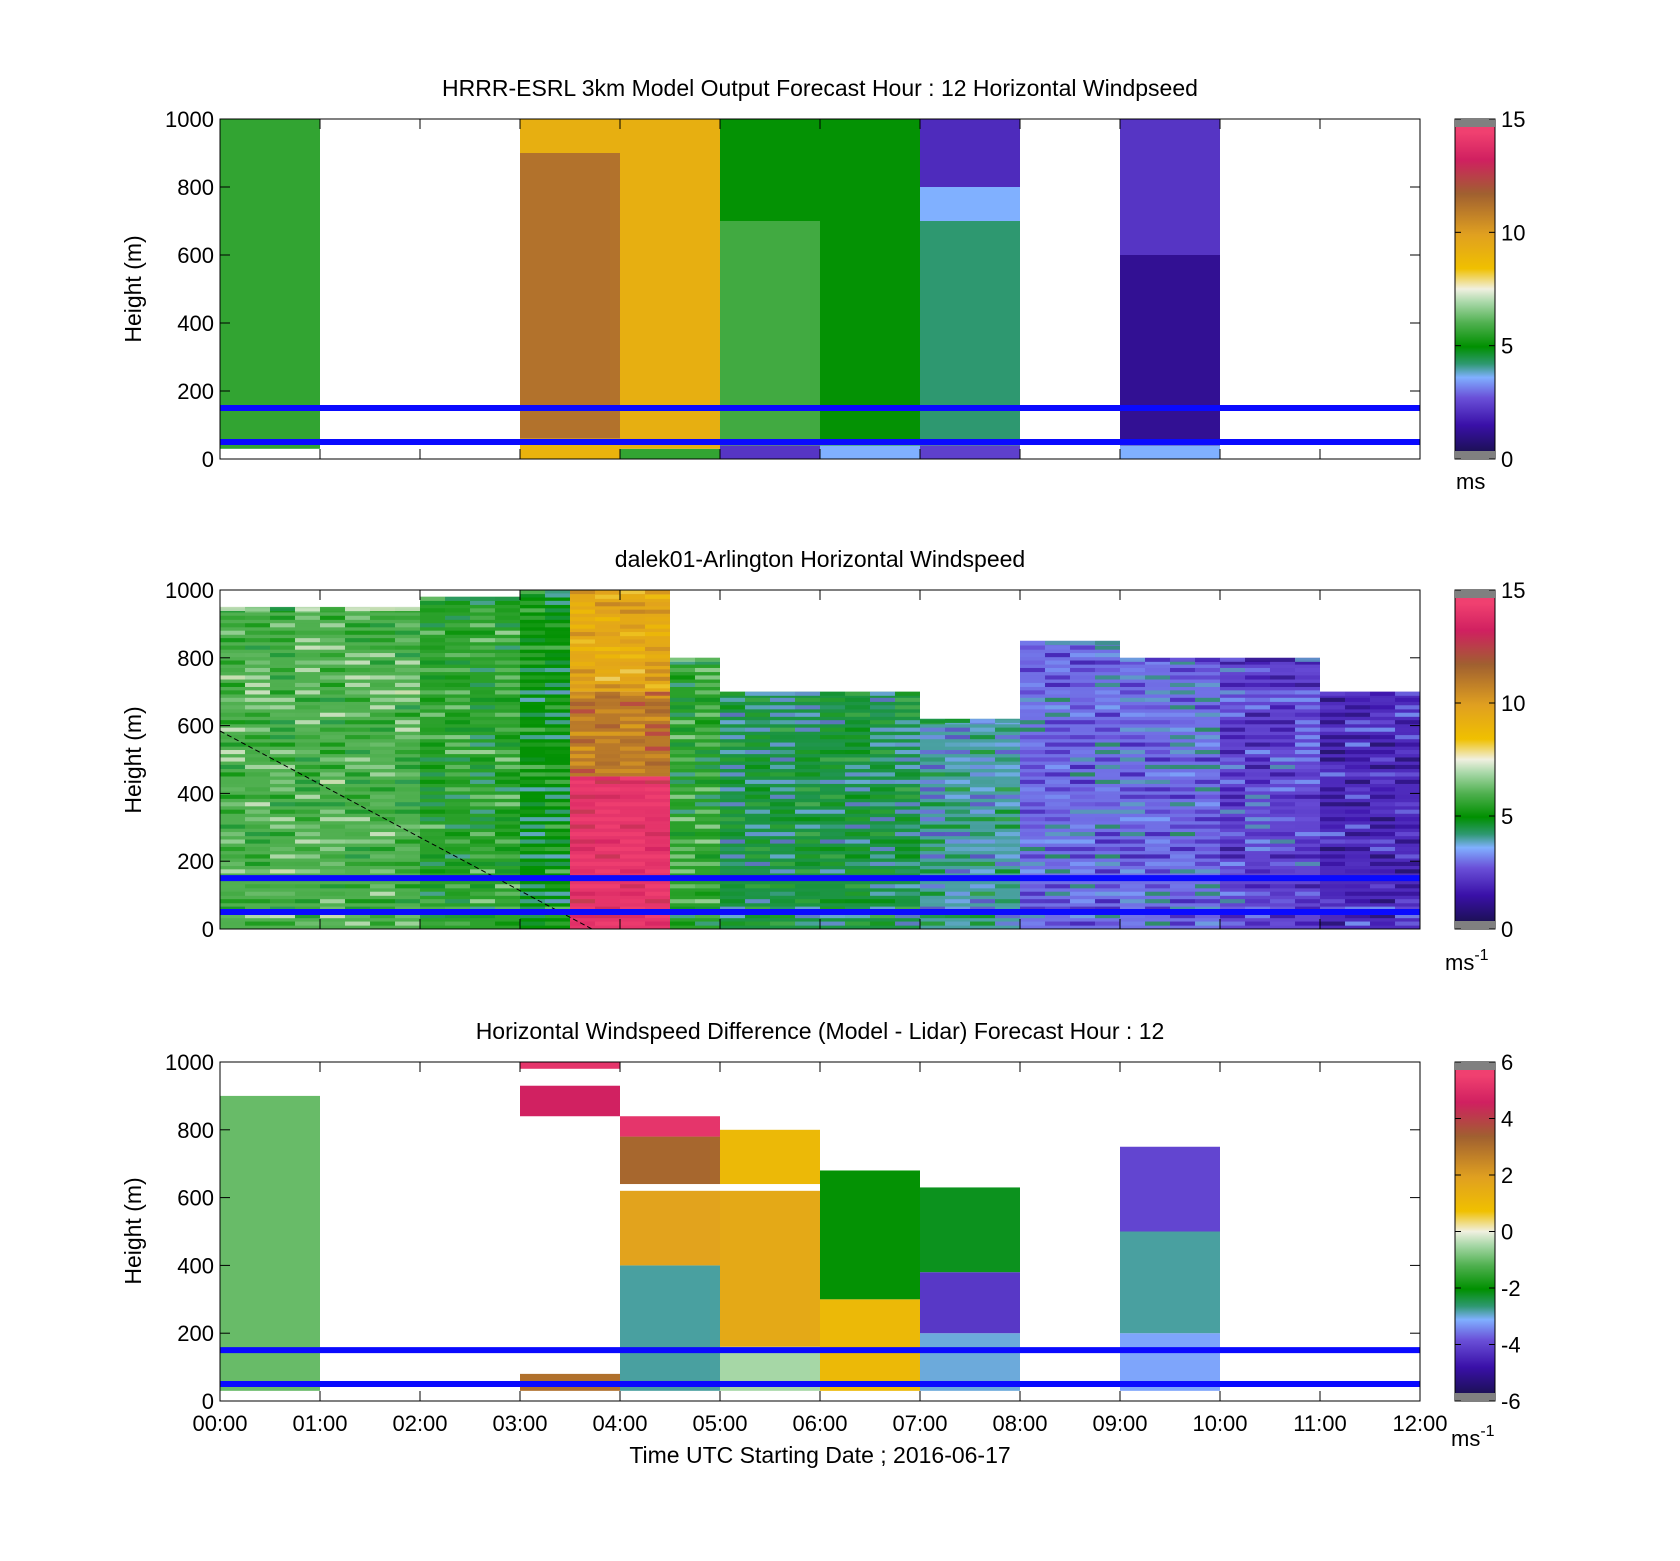 The image size is (1680, 1561). Describe the element at coordinates (208, 459) in the screenshot. I see `y-tick-label: 0` at that location.